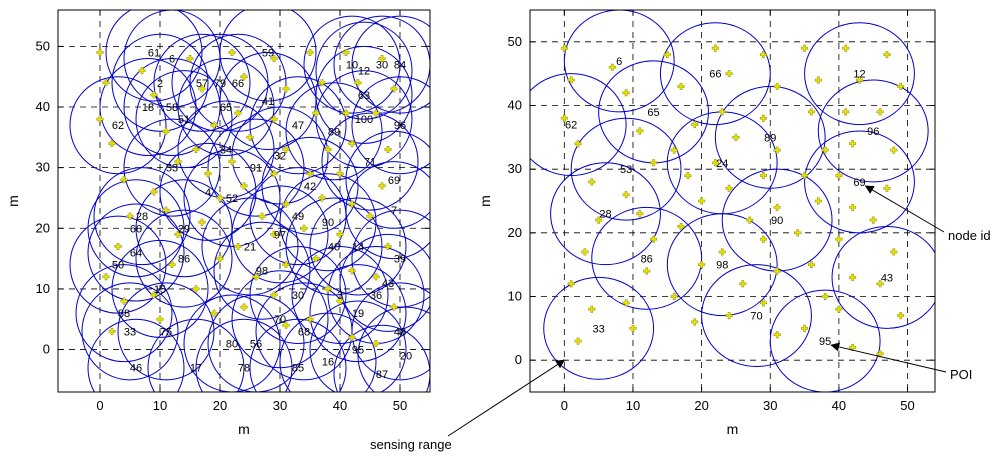 The height and width of the screenshot is (457, 1008). What do you see at coordinates (328, 223) in the screenshot?
I see `node-id-label: 90` at bounding box center [328, 223].